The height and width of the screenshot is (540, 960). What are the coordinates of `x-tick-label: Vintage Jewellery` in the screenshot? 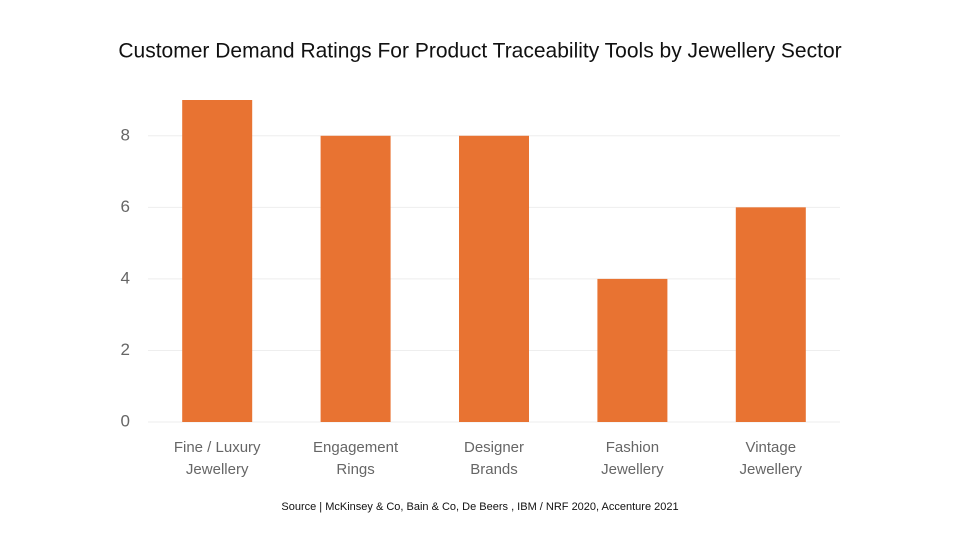 It's located at (771, 458).